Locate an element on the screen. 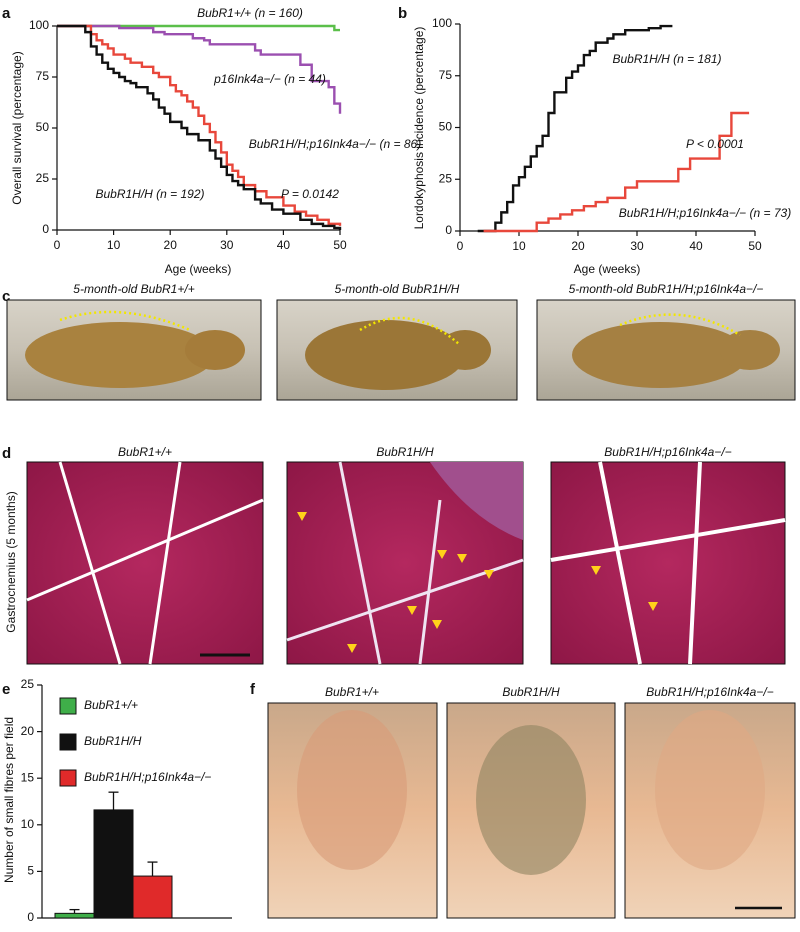 The image size is (800, 932). caption: 5-month-old BubR1H/H is located at coordinates (397, 289).